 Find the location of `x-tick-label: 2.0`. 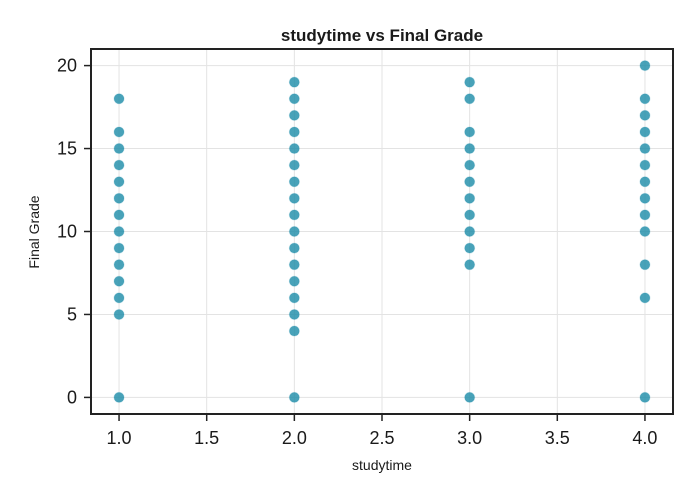

x-tick-label: 2.0 is located at coordinates (294, 438).